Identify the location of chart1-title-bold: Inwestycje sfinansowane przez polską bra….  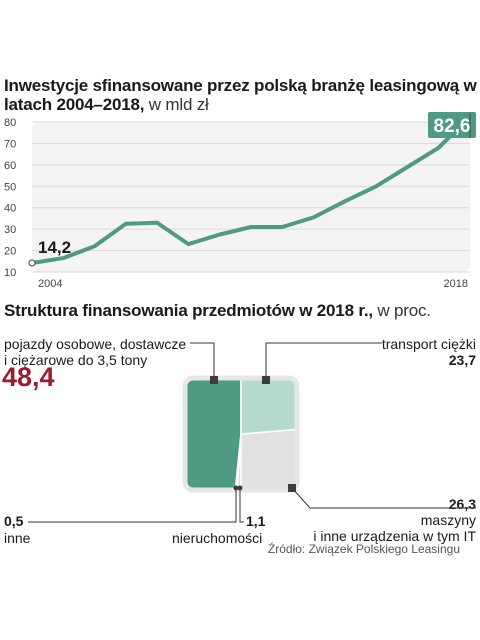
(240, 95).